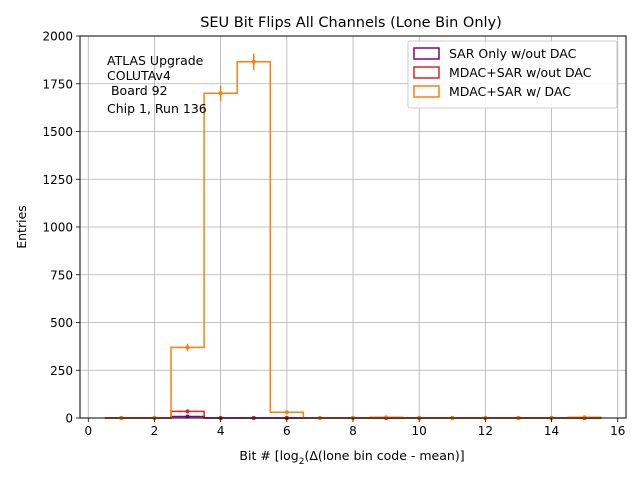 The height and width of the screenshot is (480, 640). What do you see at coordinates (21, 227) in the screenshot?
I see `y-axis-label: Entries` at bounding box center [21, 227].